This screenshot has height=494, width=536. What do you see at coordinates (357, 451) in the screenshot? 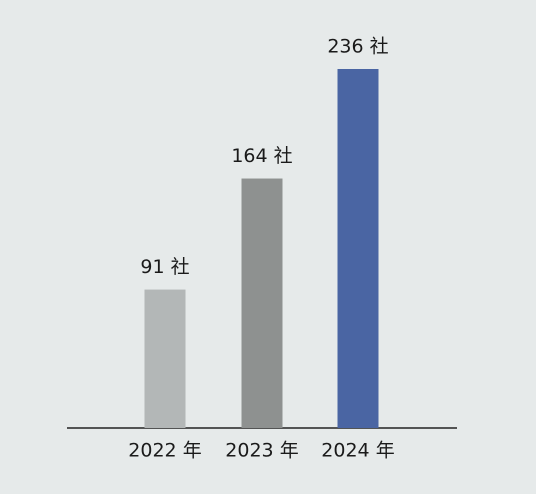
I see `x-tick-label: 2024 年` at bounding box center [357, 451].